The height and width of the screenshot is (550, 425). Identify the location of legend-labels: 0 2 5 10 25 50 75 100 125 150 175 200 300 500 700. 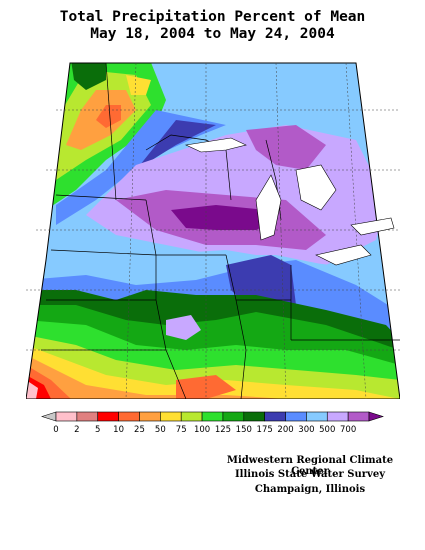
(204, 430).